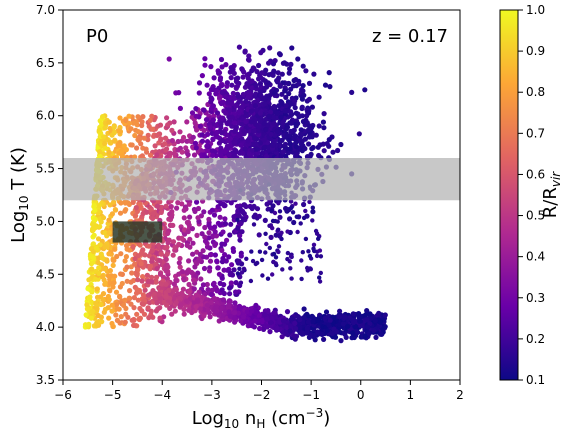  I want to click on x-tick-label: −6, so click(63, 395).